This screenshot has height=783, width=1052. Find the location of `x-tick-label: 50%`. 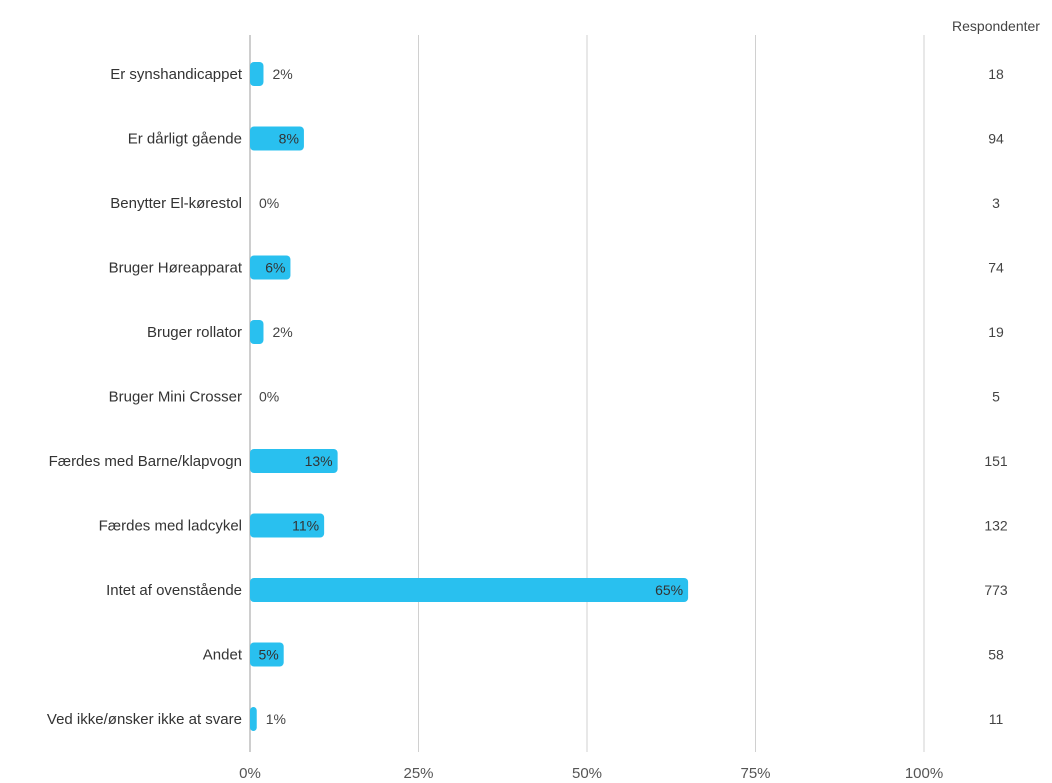

x-tick-label: 50% is located at coordinates (587, 773).